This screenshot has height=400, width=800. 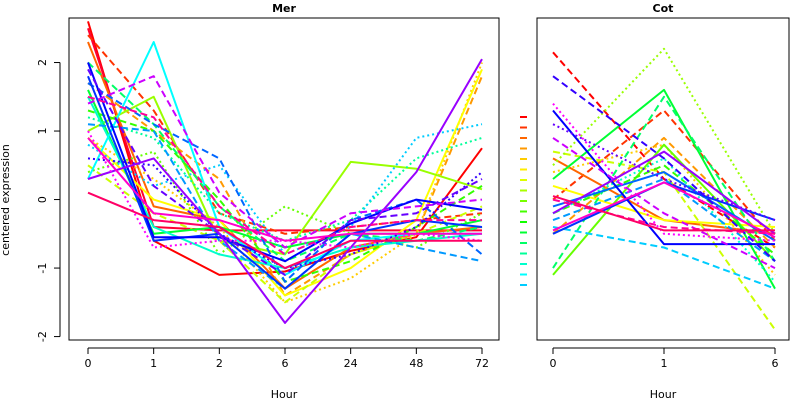 I want to click on panel-cot-x-tick-label: 6, so click(x=775, y=363).